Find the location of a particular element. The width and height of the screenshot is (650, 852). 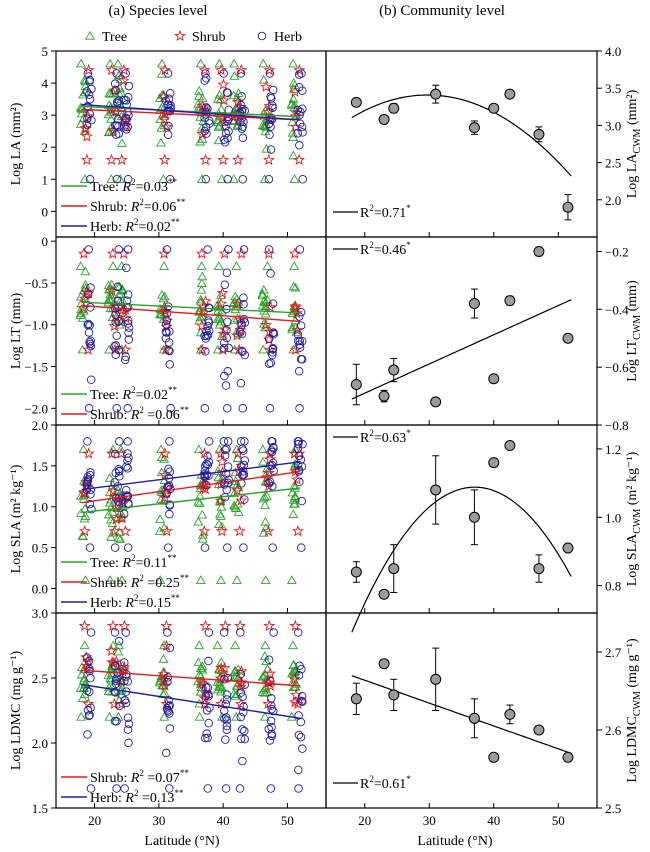

series-shrub is located at coordinates (192, 114).